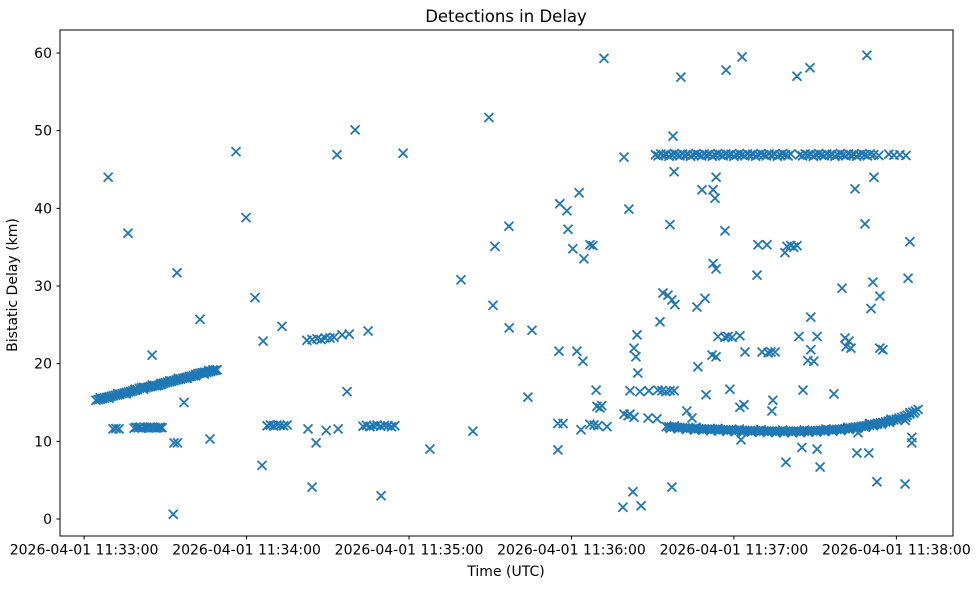 The height and width of the screenshot is (590, 978). Describe the element at coordinates (571, 551) in the screenshot. I see `x-tick-label: 2026-04-01 11:36:00` at that location.